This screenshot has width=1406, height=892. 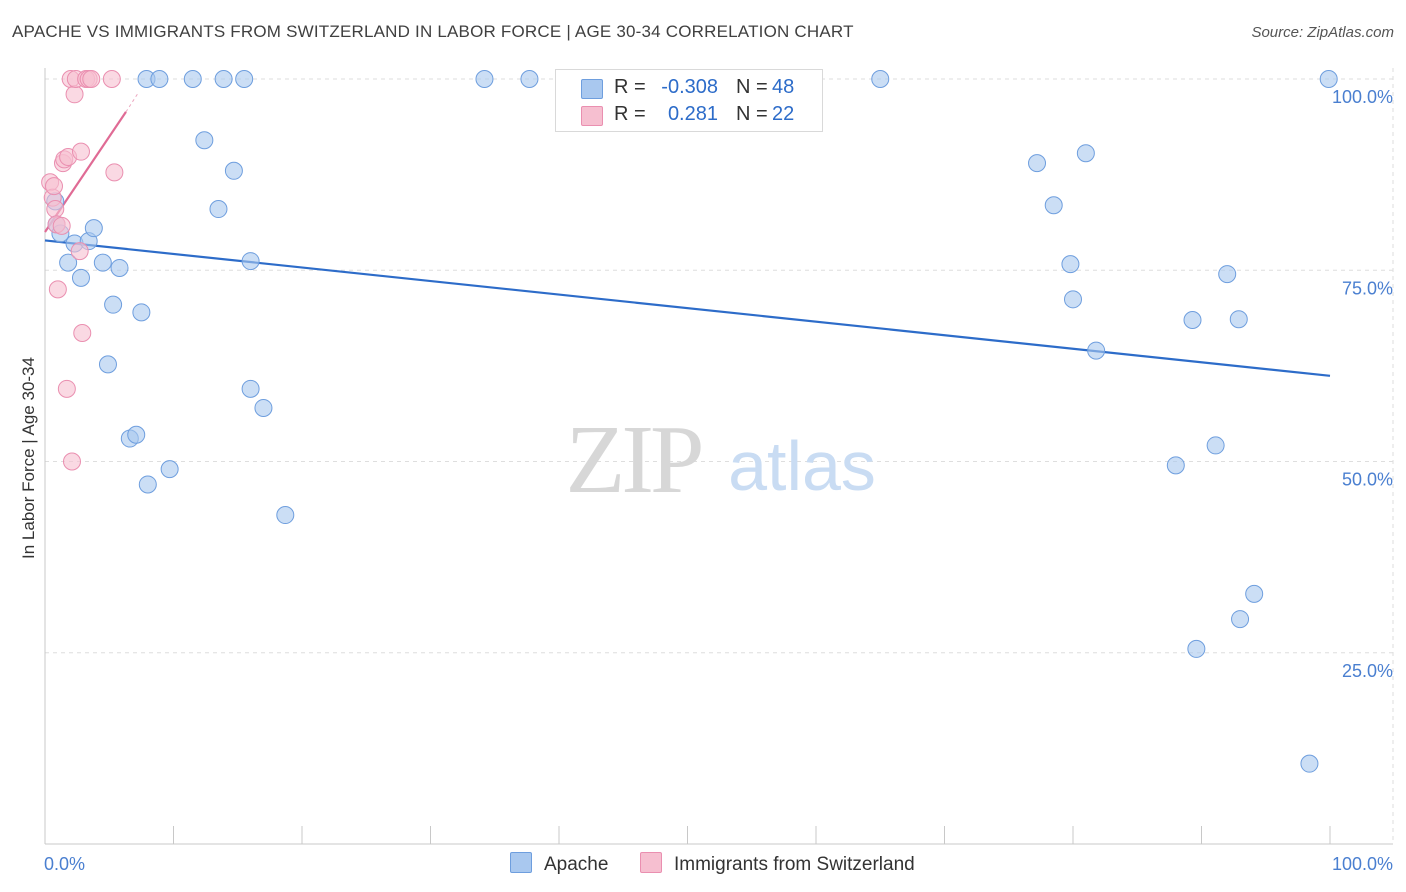 What do you see at coordinates (1367, 671) in the screenshot?
I see `y-tick-label: 25.0%` at bounding box center [1367, 671].